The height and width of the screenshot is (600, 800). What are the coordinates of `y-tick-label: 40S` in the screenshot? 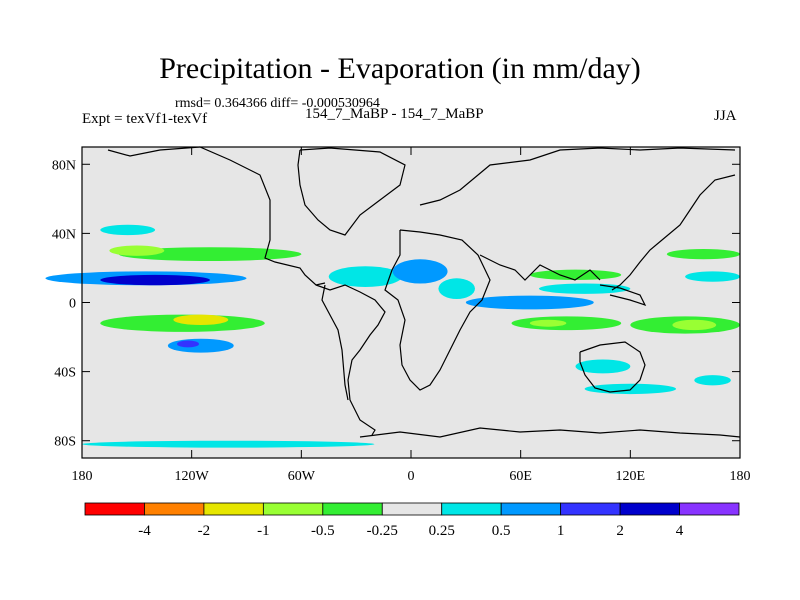 It's located at (65, 373).